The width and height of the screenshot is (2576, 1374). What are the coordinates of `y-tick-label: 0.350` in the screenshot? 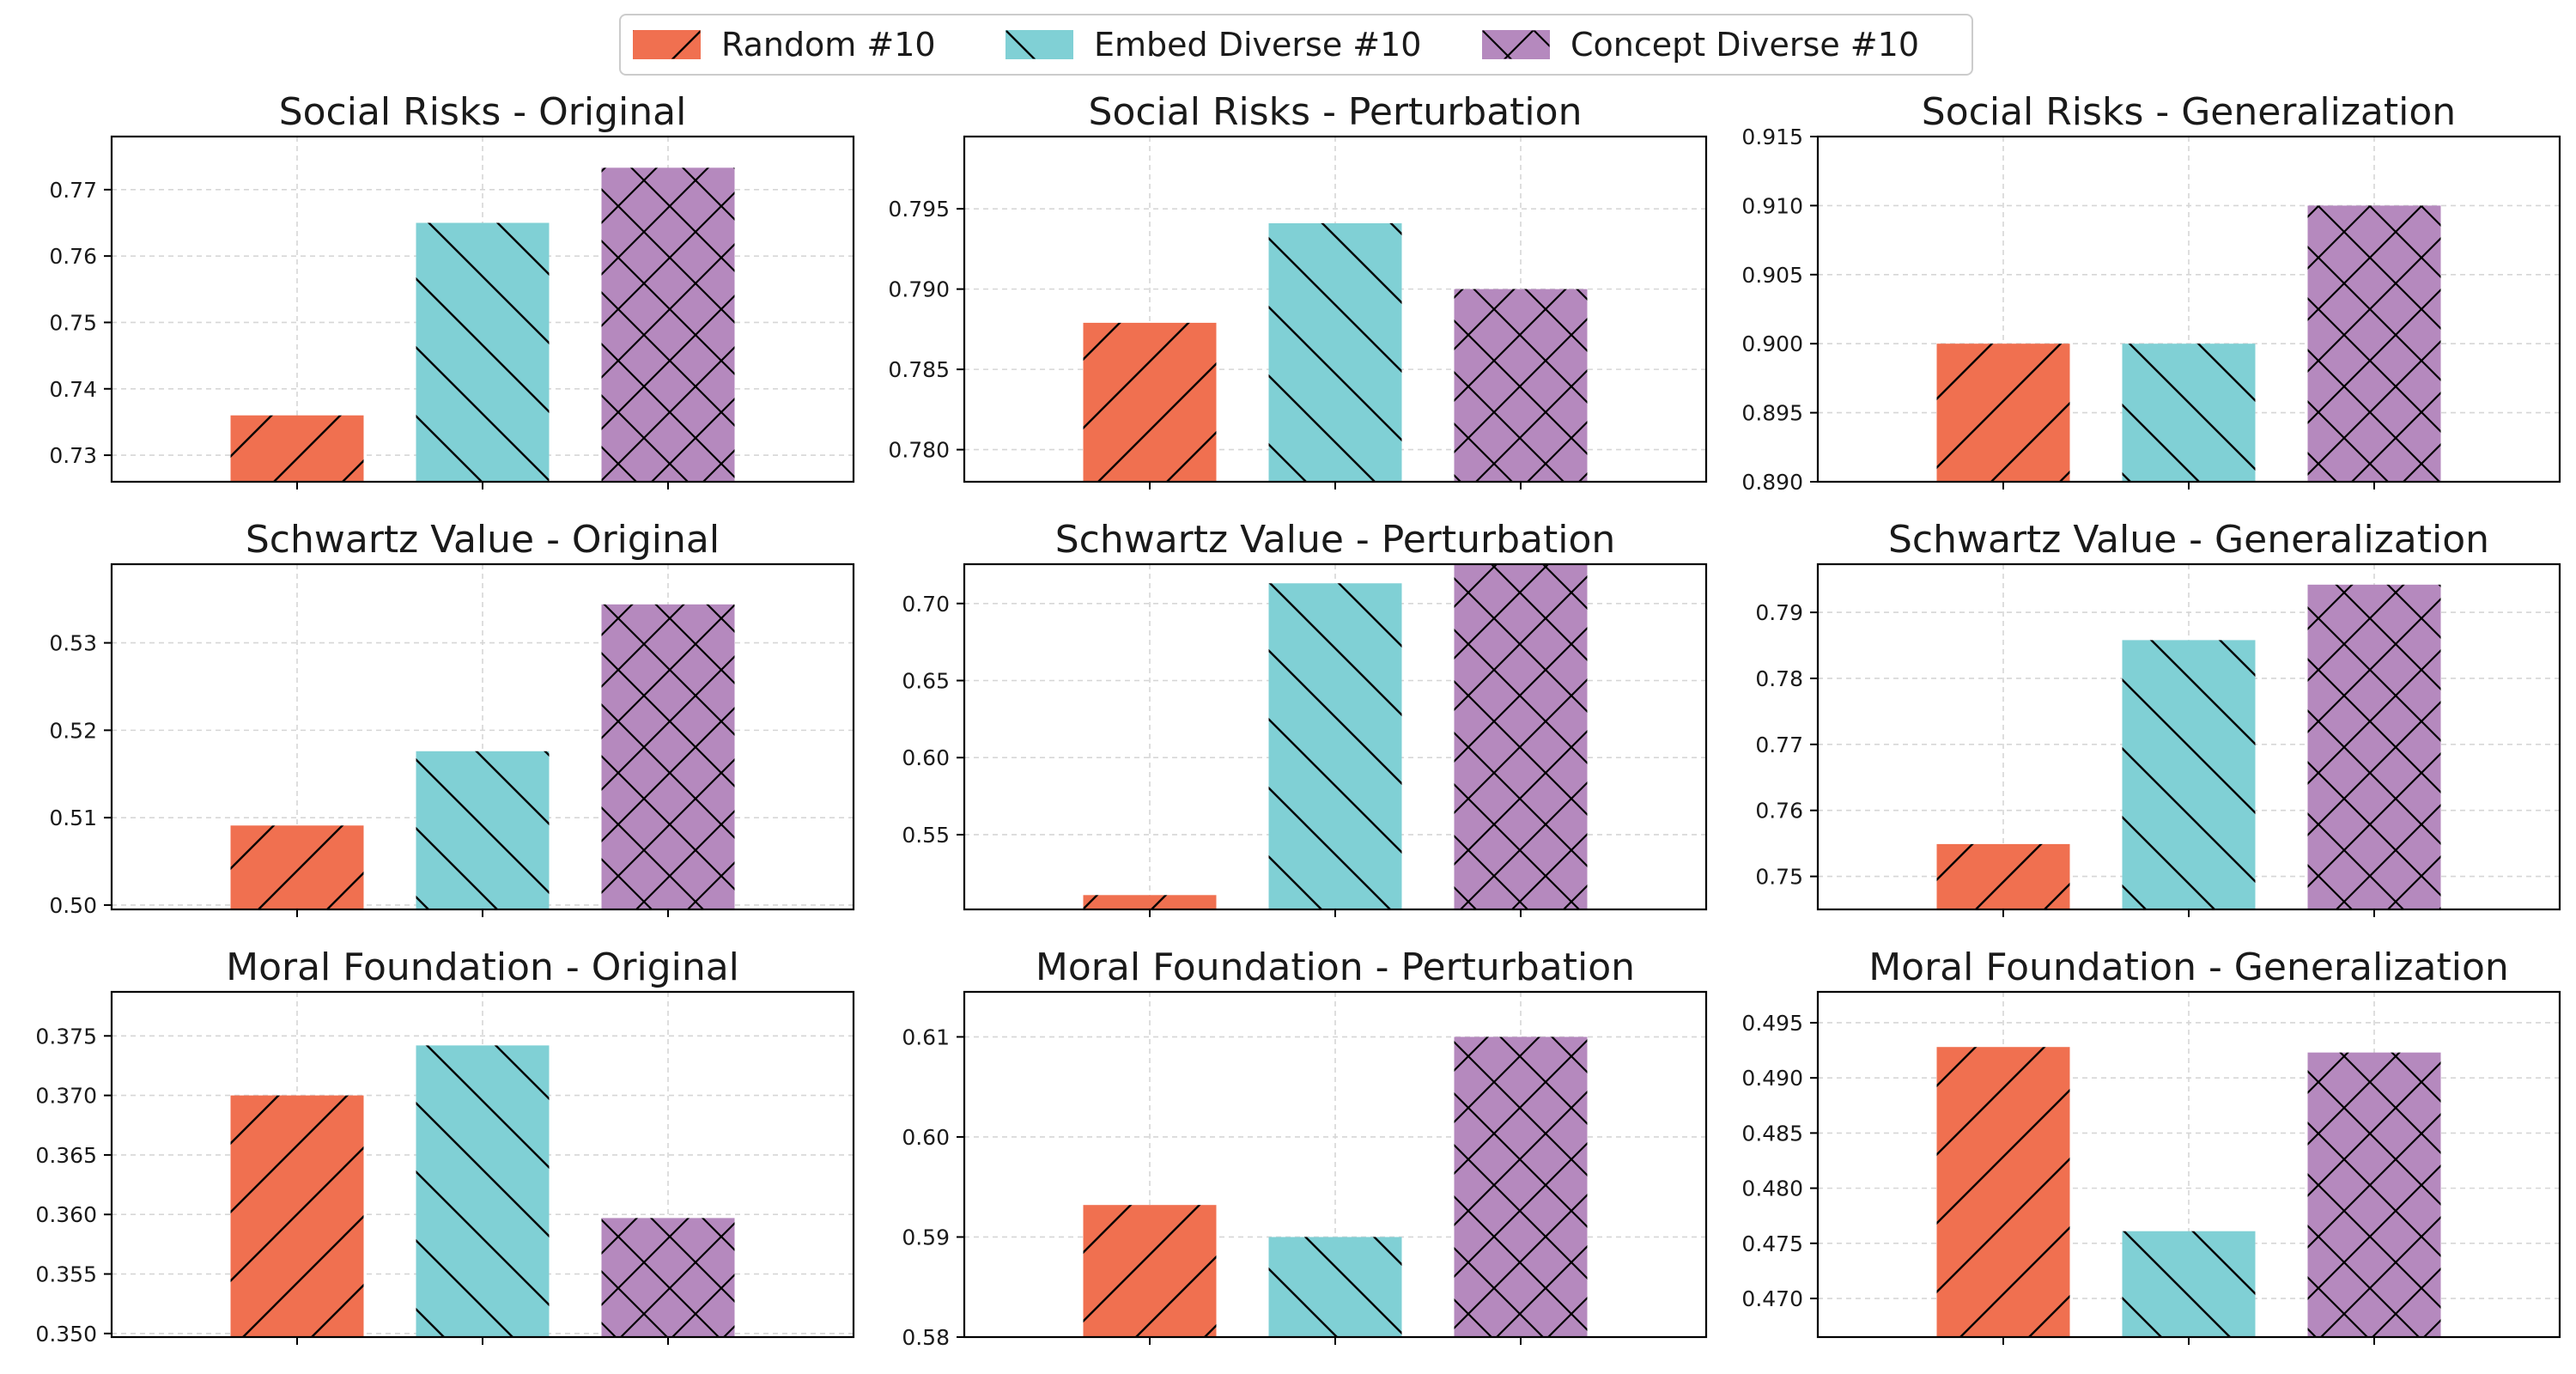 It's located at (66, 1334).